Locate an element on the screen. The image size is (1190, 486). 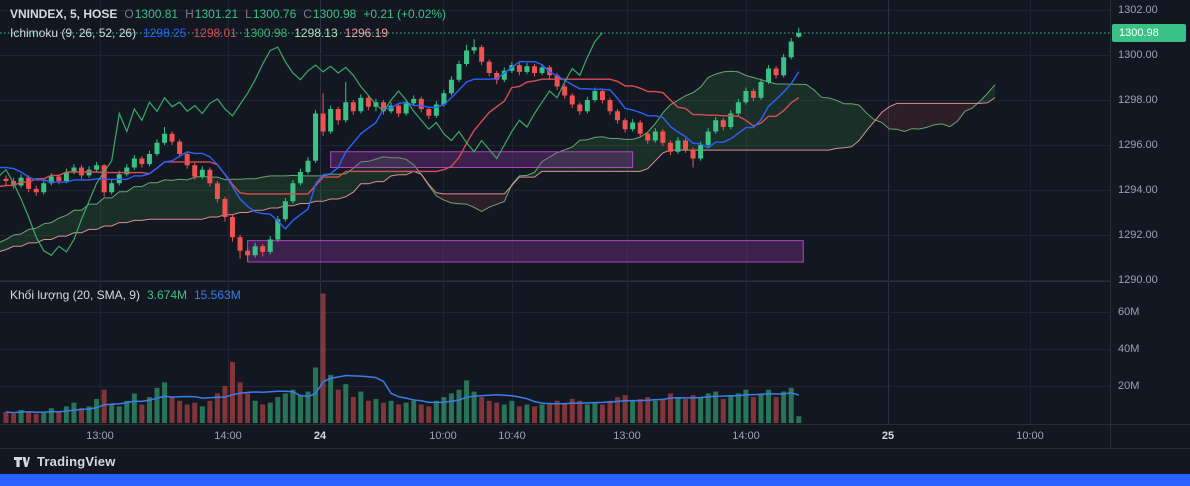
volume-axis-label: 40M is located at coordinates (1129, 349).